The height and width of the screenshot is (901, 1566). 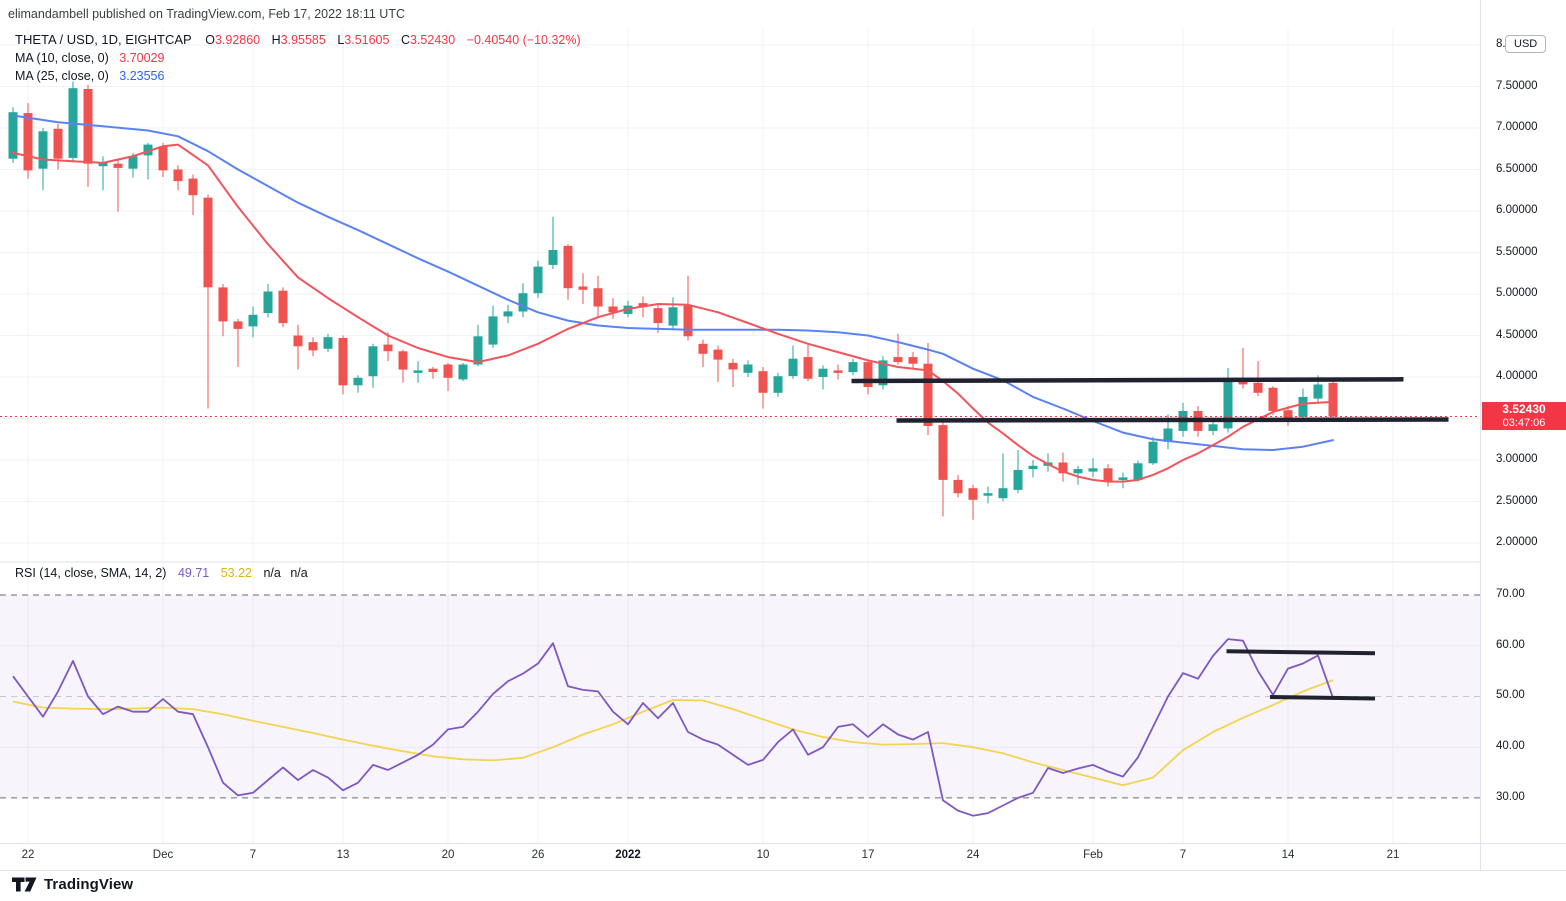 I want to click on tradingview-logo: TradingView, so click(x=72, y=884).